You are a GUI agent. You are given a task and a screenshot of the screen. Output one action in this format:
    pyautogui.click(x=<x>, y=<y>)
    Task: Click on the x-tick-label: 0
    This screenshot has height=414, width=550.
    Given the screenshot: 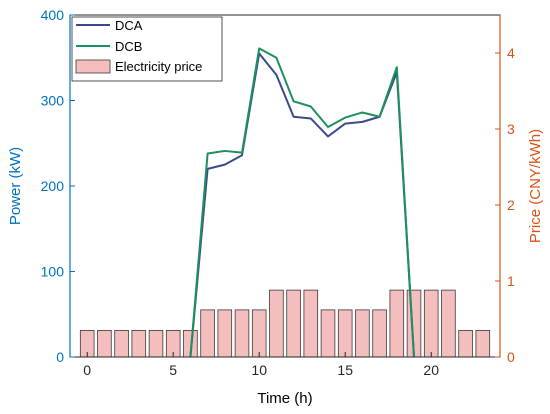 What is the action you would take?
    pyautogui.click(x=87, y=370)
    